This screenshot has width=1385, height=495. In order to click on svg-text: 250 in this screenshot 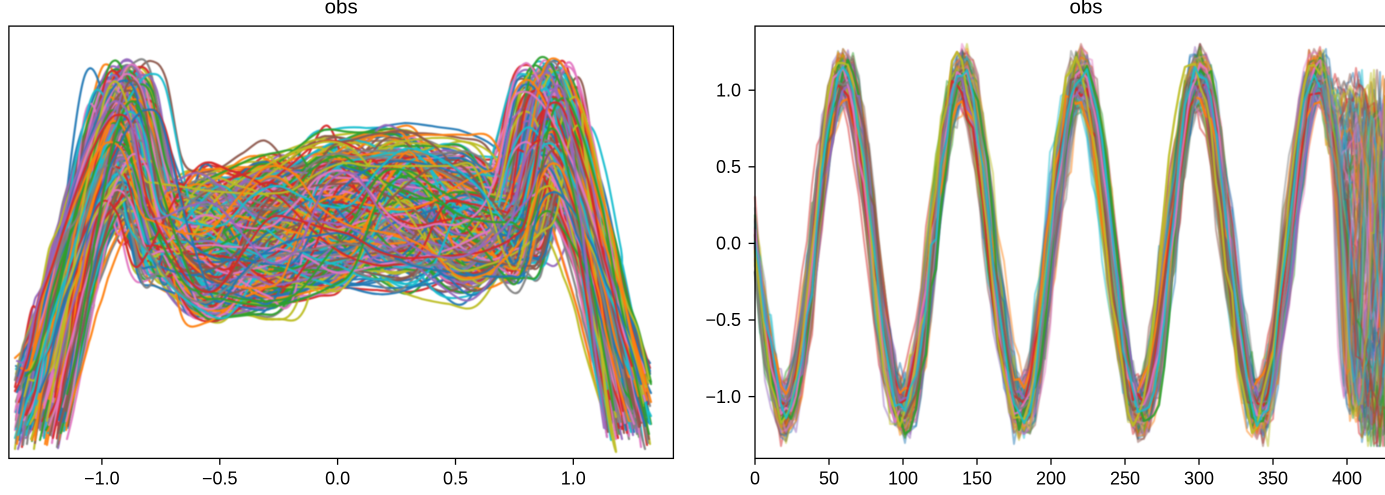, I will do `click(1125, 479)`.